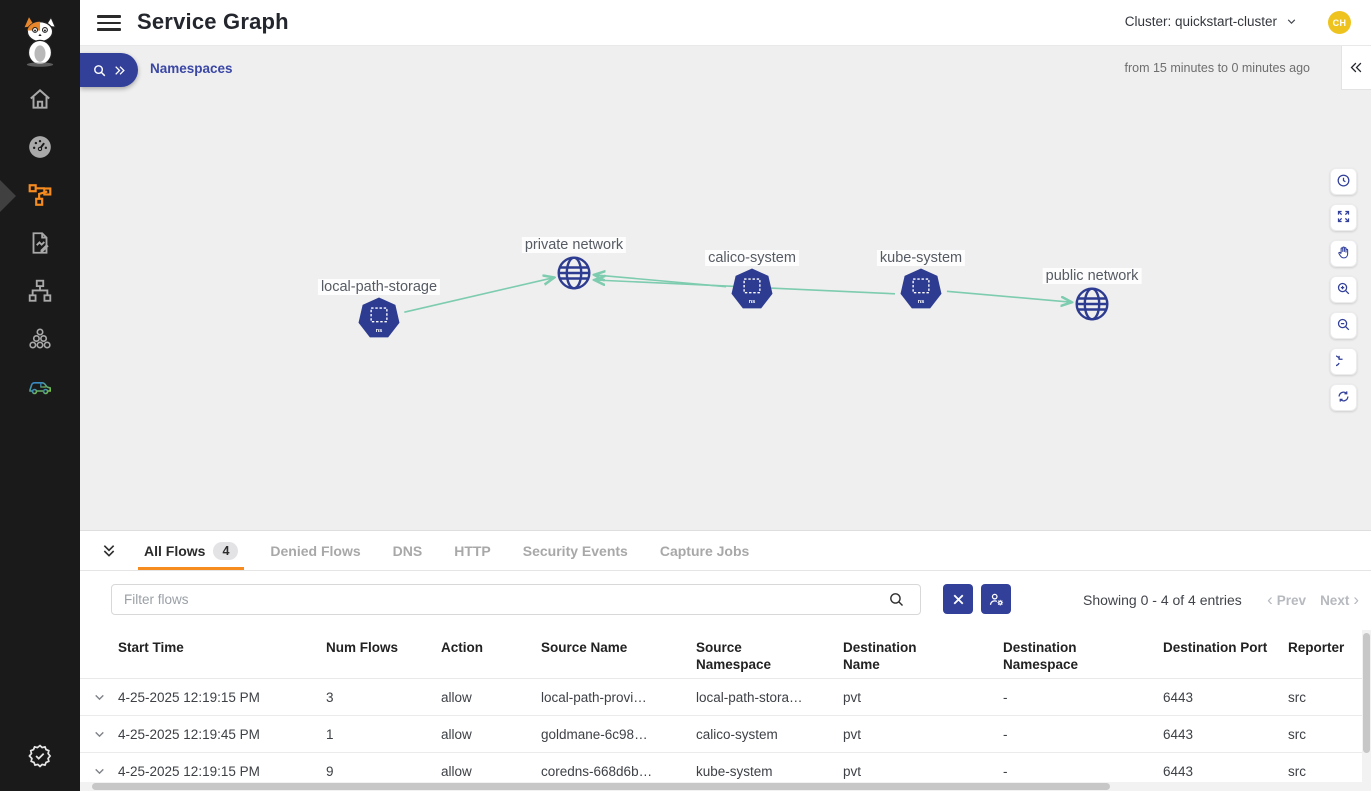 This screenshot has height=791, width=1371. What do you see at coordinates (921, 289) in the screenshot?
I see `graph-node-kube-system: ns` at bounding box center [921, 289].